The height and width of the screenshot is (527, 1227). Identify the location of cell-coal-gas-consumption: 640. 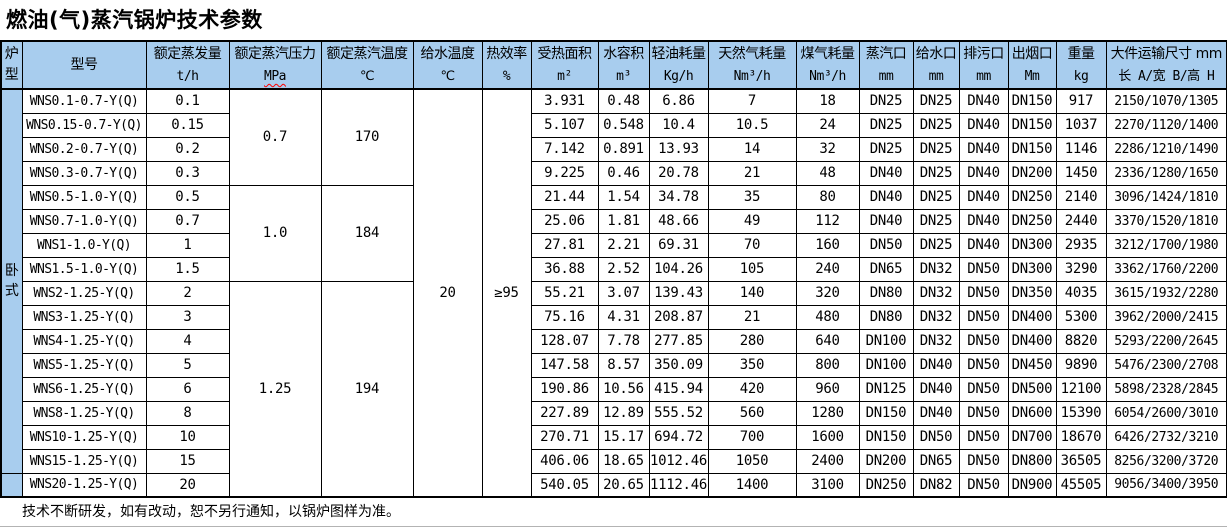
(827, 341).